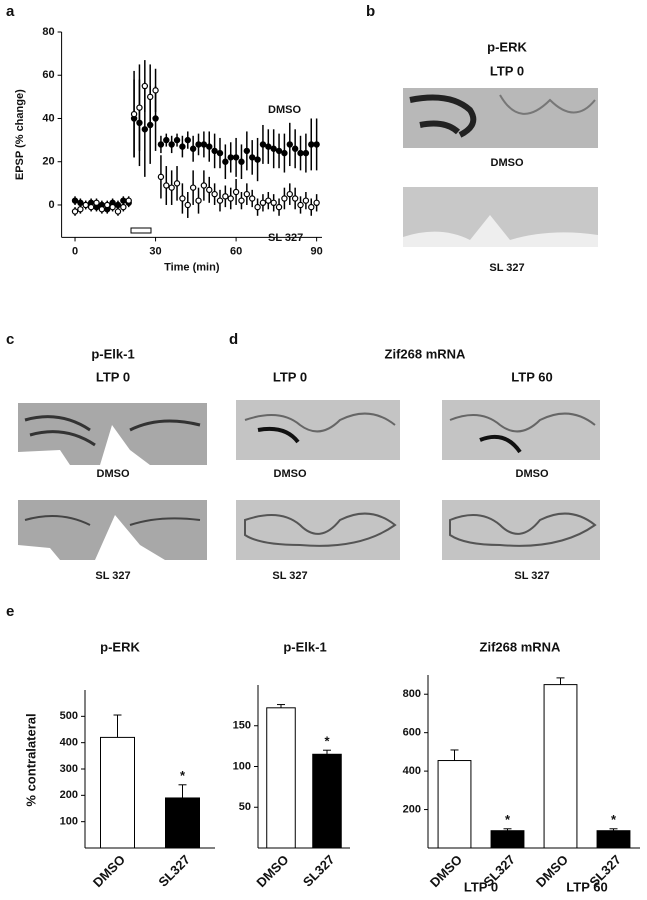 This screenshot has height=900, width=647. I want to click on panel-letter: a, so click(10, 11).